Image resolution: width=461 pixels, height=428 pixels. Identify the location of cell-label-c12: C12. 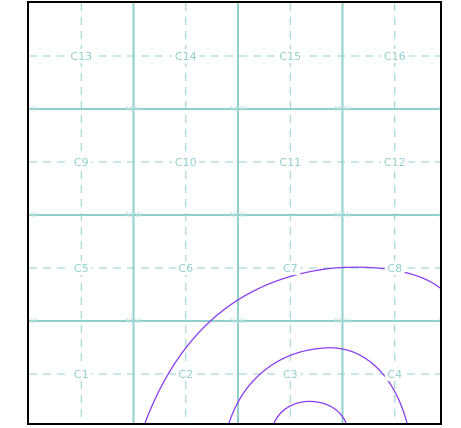
(395, 162).